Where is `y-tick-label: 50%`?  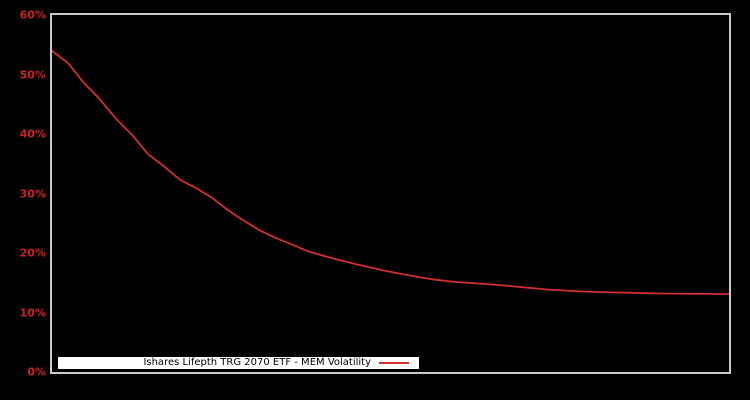
y-tick-label: 50% is located at coordinates (32, 74).